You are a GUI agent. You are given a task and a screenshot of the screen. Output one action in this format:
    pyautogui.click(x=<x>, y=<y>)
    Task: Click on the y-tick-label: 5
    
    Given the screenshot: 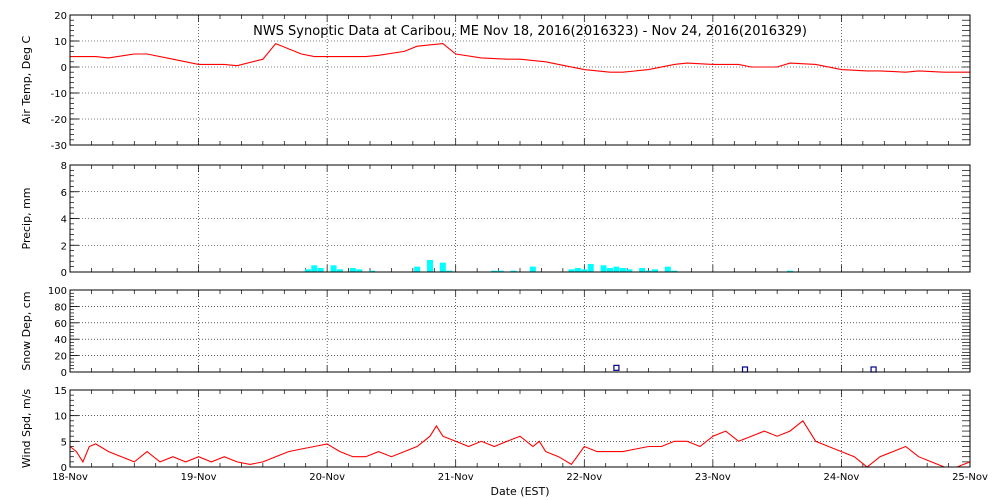 What is the action you would take?
    pyautogui.click(x=64, y=442)
    